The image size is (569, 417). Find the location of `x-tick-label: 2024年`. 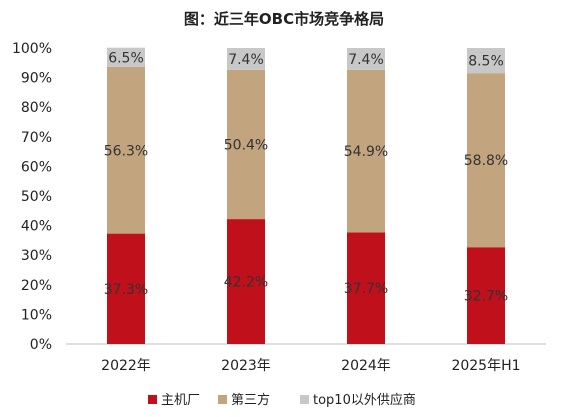

x-tick-label: 2024年 is located at coordinates (366, 366).